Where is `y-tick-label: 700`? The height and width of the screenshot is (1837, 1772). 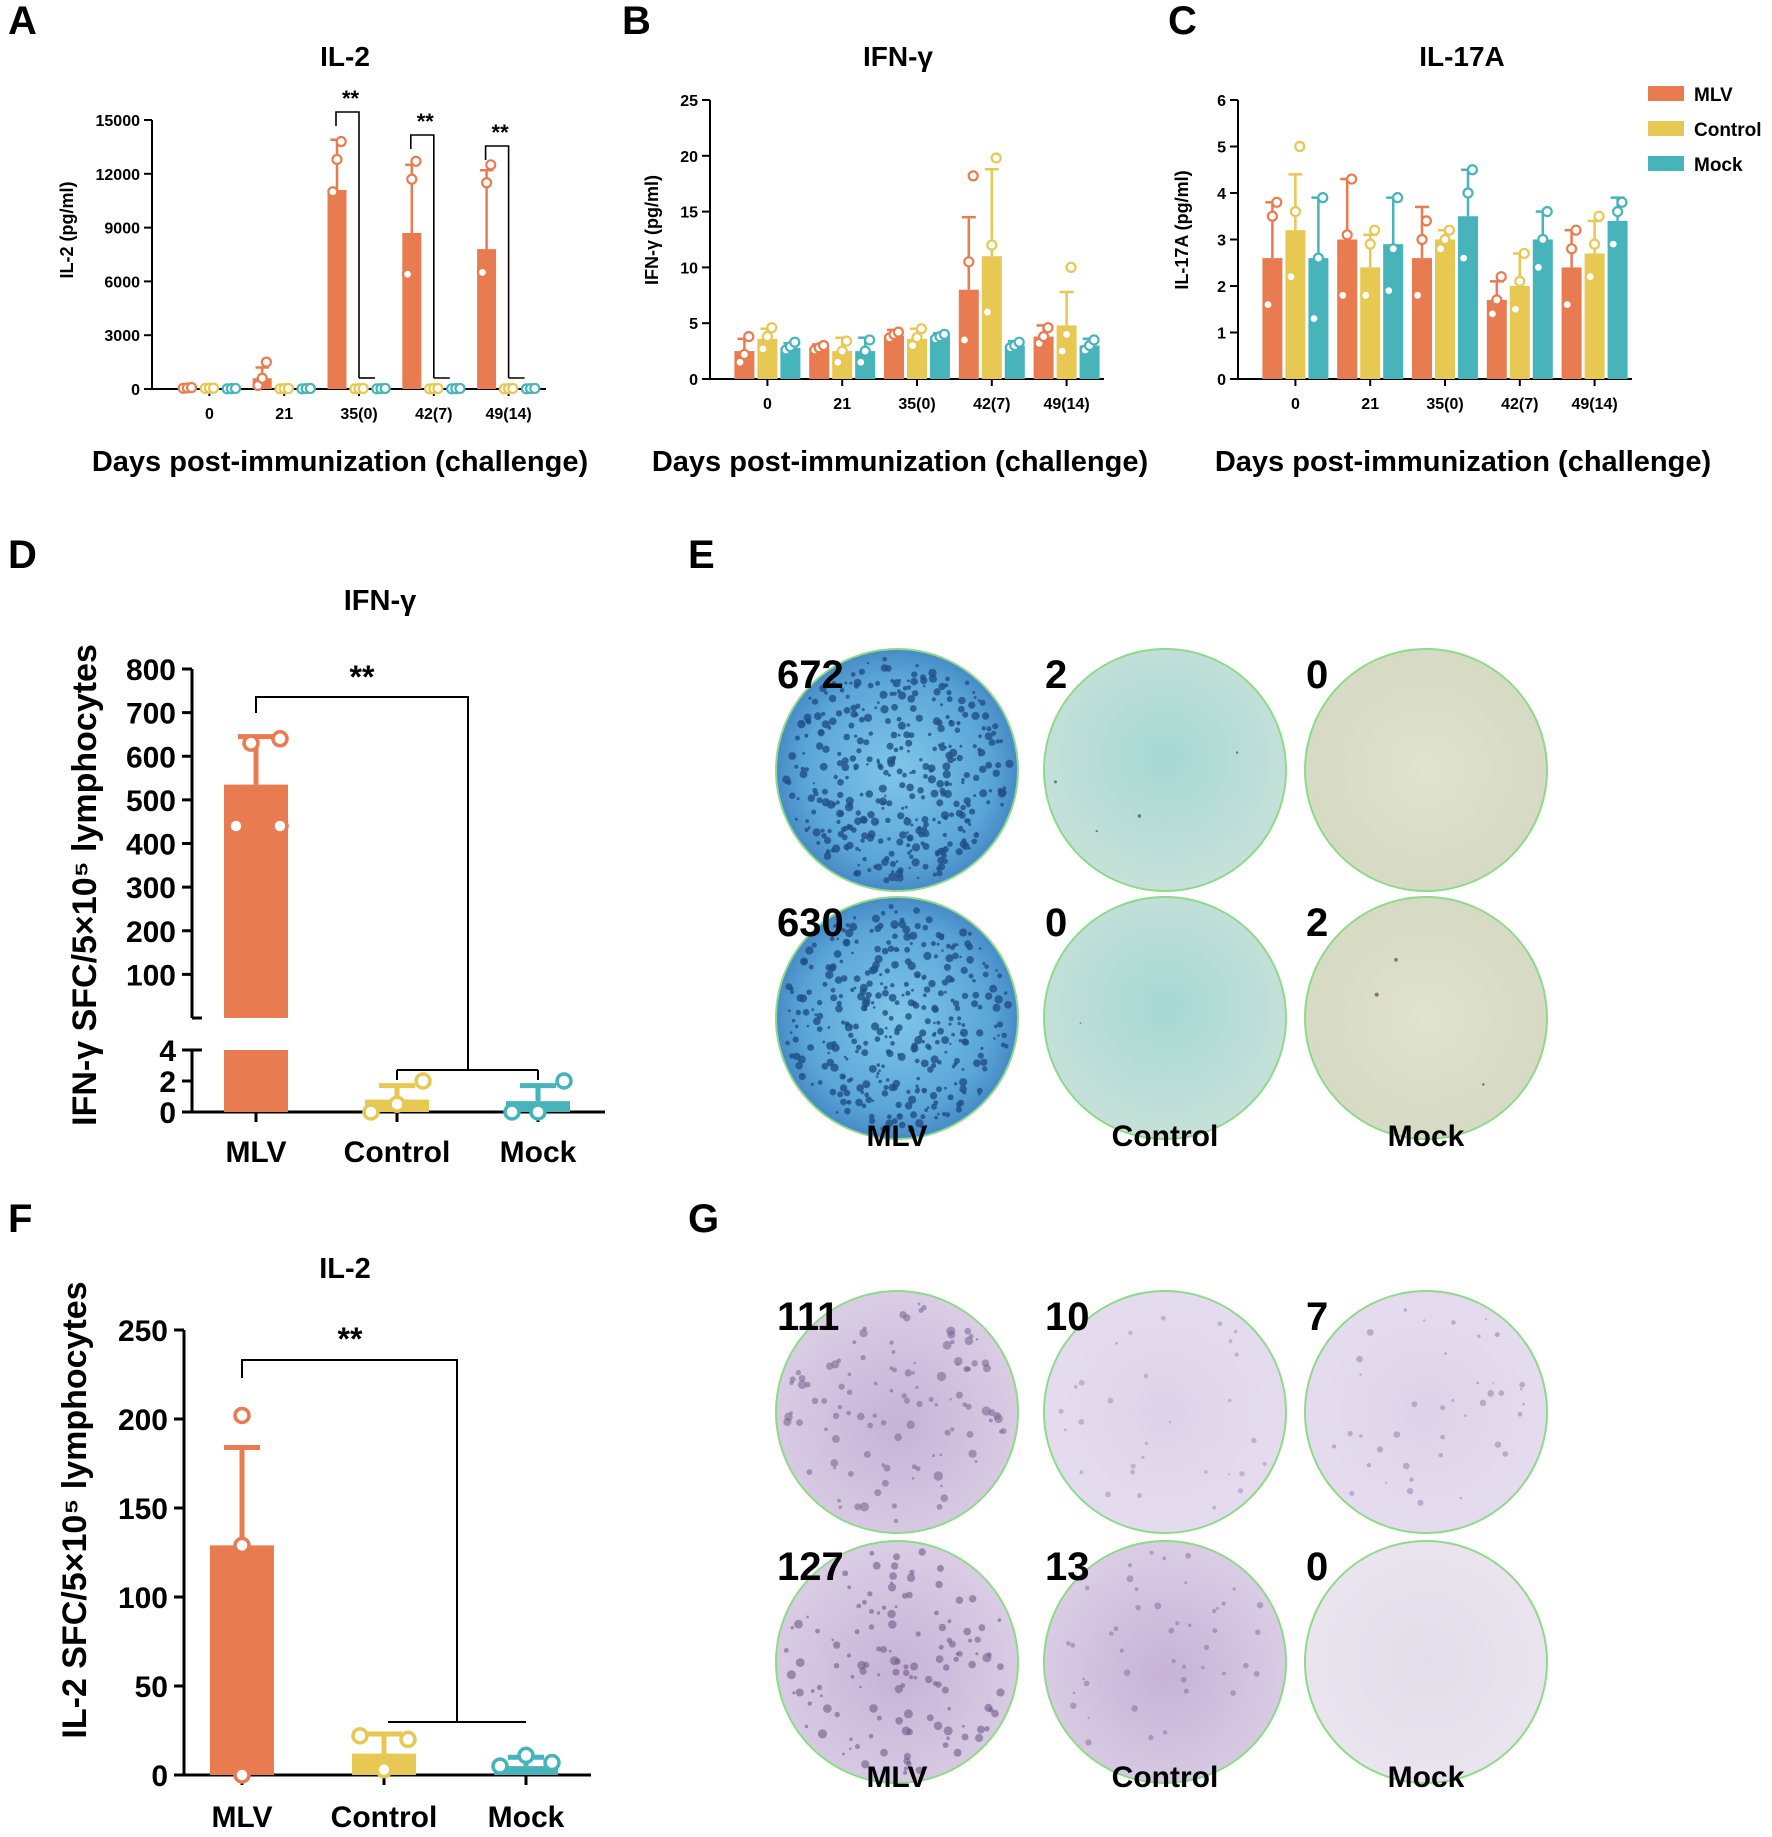
y-tick-label: 700 is located at coordinates (151, 714).